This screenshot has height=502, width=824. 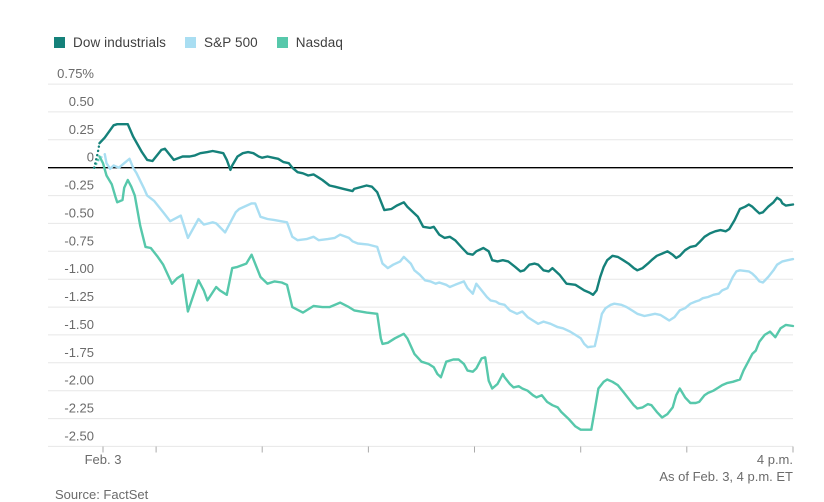 What do you see at coordinates (79, 268) in the screenshot?
I see `y-tick-label: -1.00` at bounding box center [79, 268].